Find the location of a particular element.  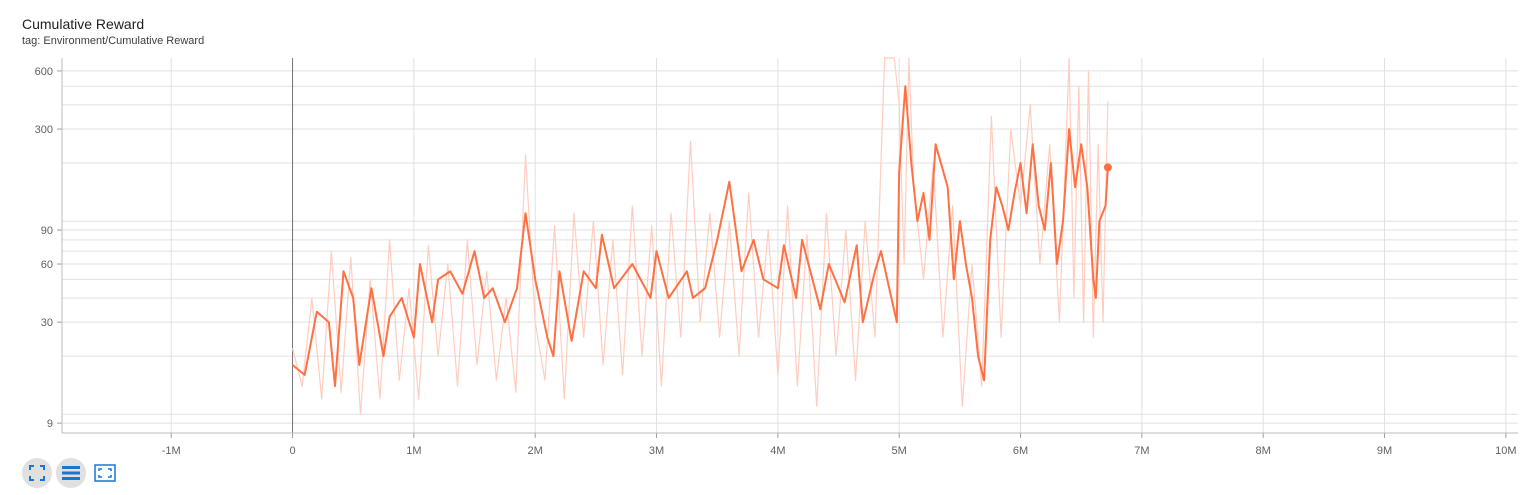

x-tick-label: 4M is located at coordinates (777, 451).